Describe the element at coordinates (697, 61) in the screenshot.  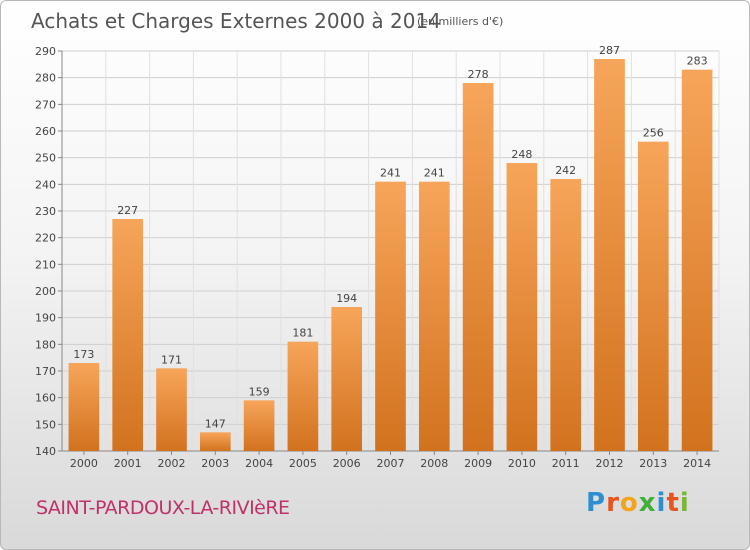
I see `bar-value-label: 283` at that location.